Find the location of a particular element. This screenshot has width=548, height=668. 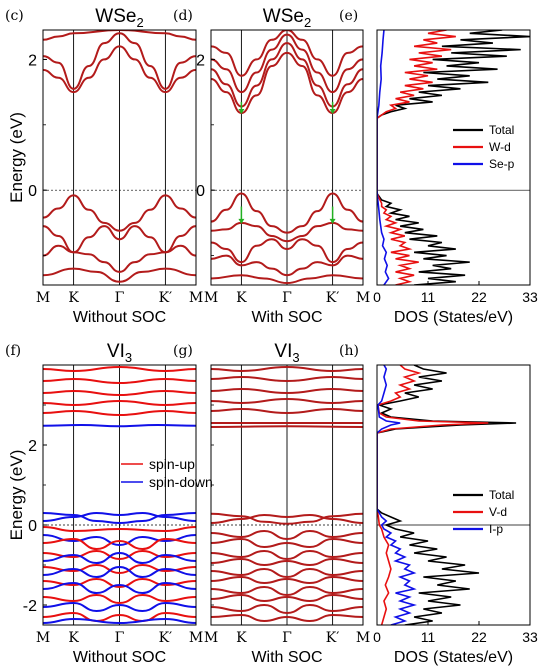

panel-title-subscript: 3 is located at coordinates (128, 357).